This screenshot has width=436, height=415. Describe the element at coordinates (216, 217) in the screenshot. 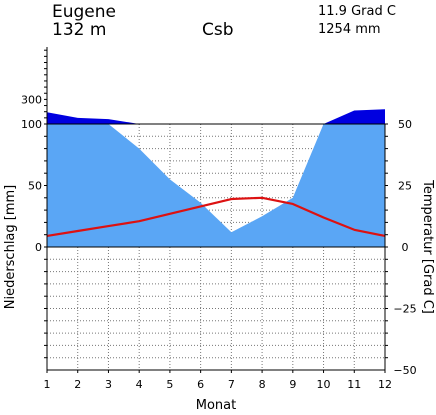

I see `temperature-line` at that location.